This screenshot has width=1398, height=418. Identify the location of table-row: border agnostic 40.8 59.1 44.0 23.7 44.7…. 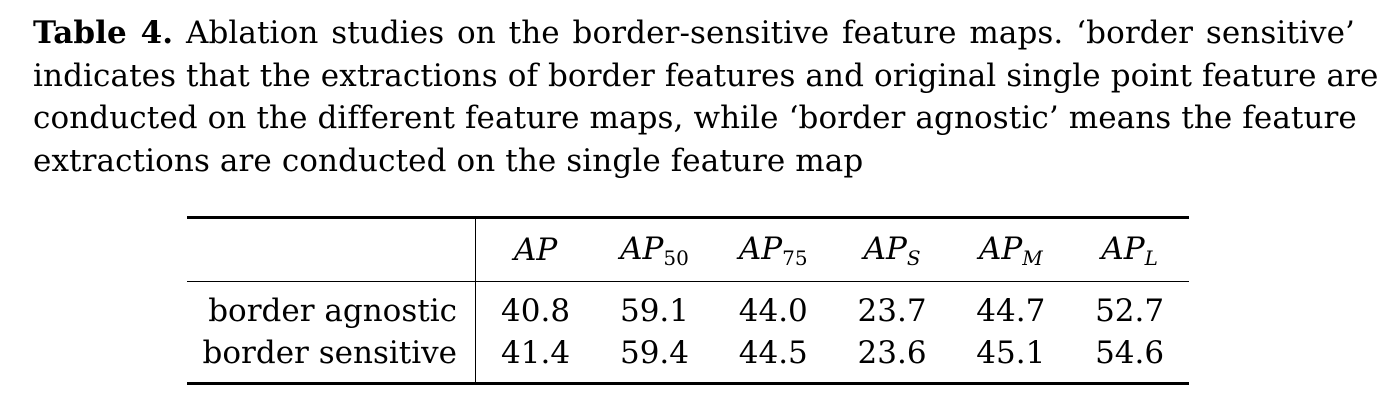
(688, 306).